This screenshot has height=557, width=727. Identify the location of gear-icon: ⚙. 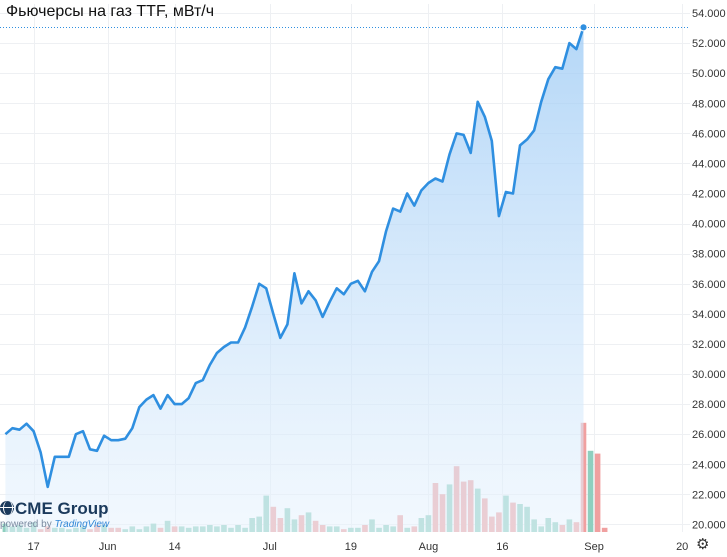
(703, 544).